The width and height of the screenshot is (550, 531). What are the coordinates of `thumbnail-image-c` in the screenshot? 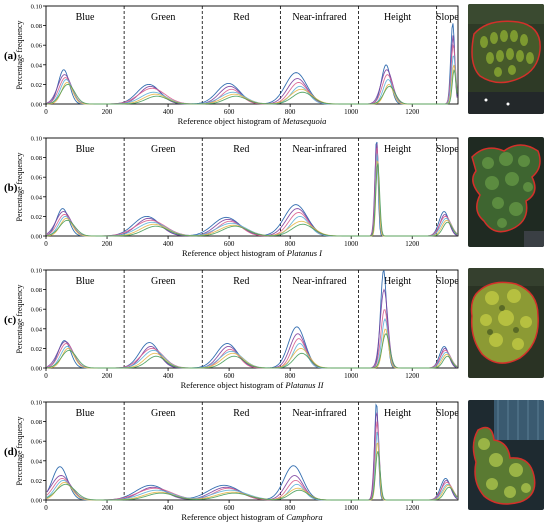 It's located at (506, 323).